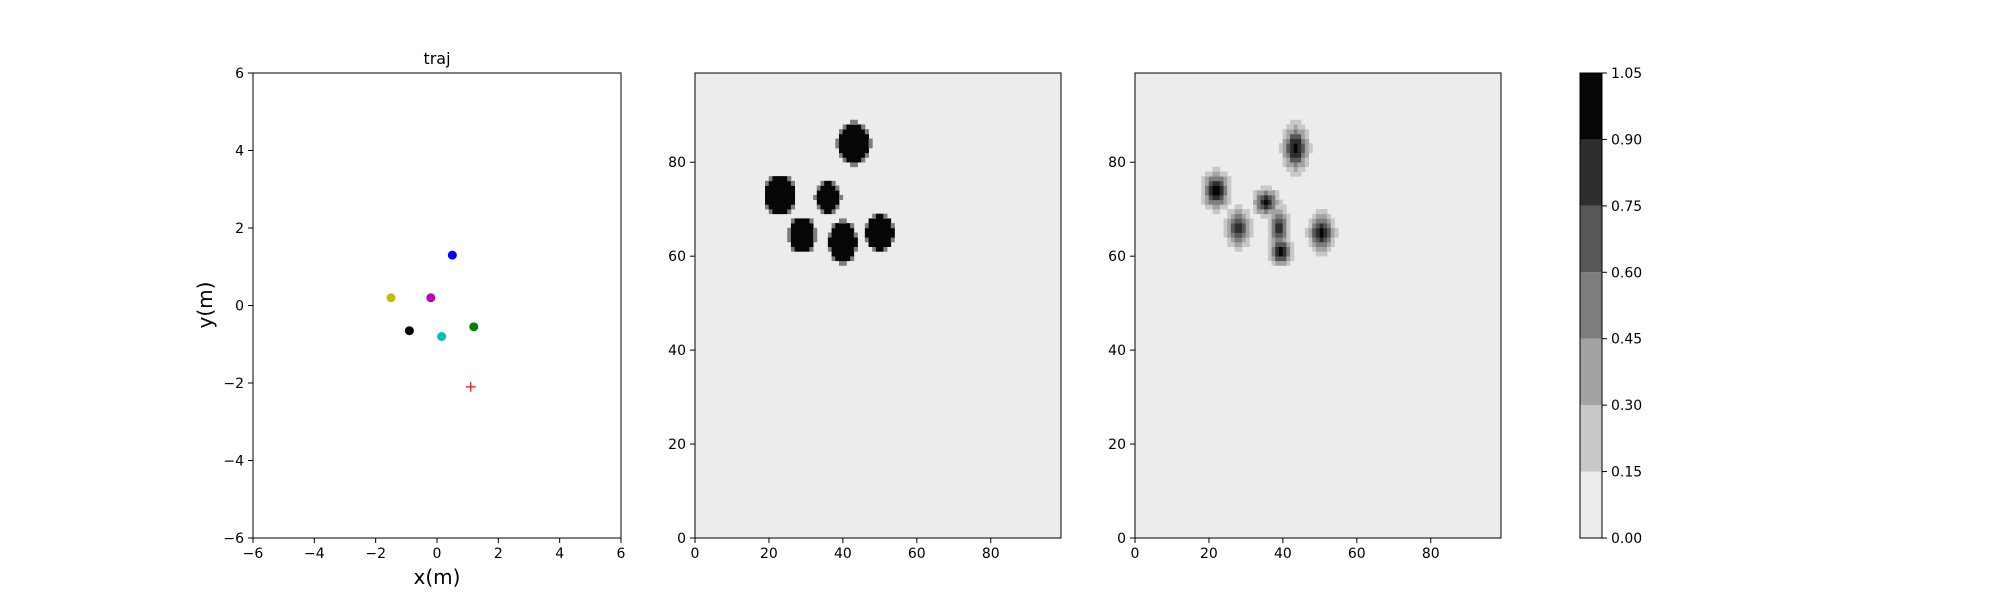 The image size is (2000, 600). Describe the element at coordinates (409, 331) in the screenshot. I see `traj-point` at that location.